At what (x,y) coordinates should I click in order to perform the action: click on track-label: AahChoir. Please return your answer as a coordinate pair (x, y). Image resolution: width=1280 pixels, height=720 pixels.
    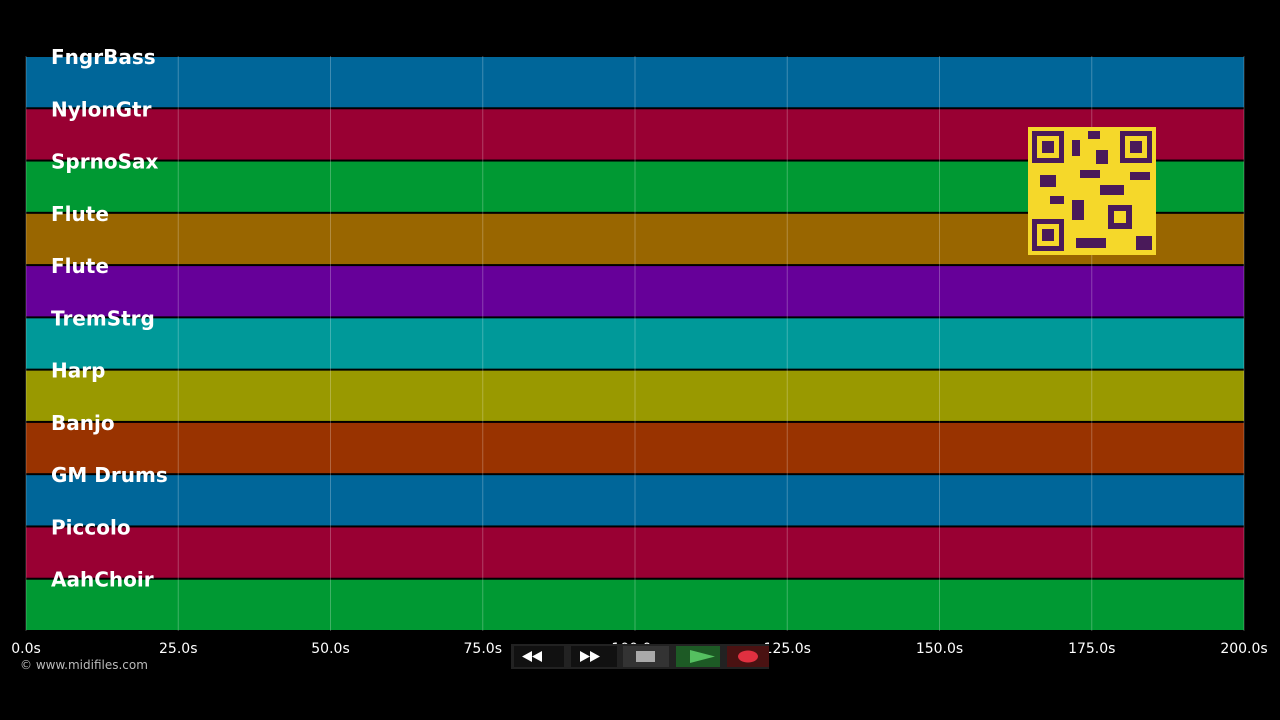
    Looking at the image, I should click on (102, 580).